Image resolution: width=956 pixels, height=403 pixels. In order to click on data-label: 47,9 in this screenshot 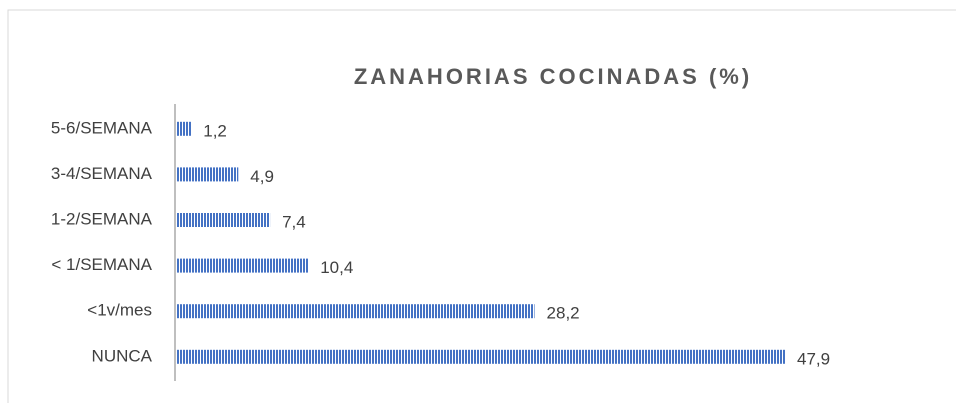, I will do `click(813, 358)`.